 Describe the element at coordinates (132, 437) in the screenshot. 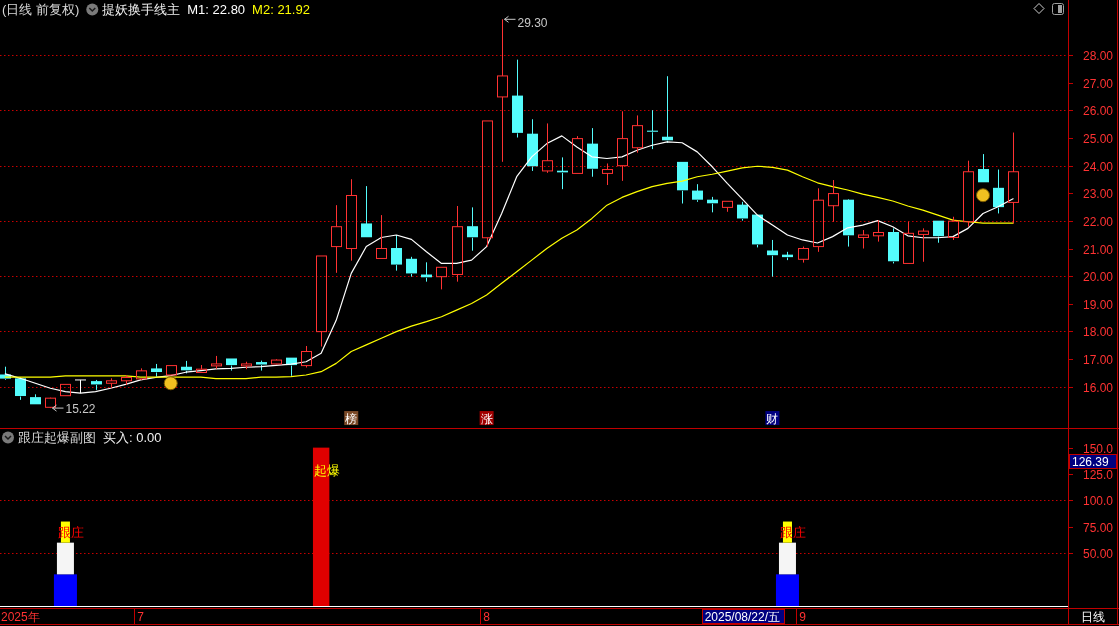

I see `chart-subtitle: 买入: 0.00` at that location.